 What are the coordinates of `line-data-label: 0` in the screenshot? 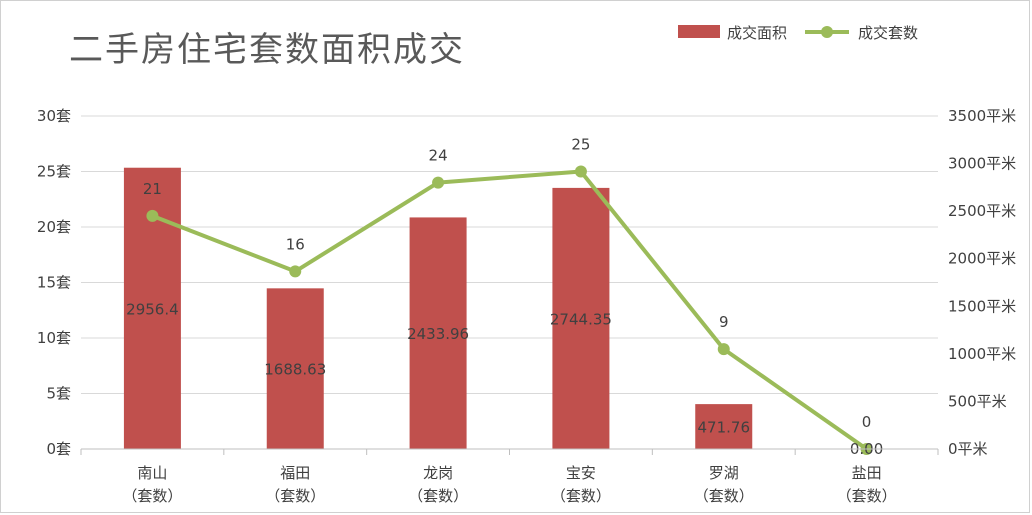 It's located at (867, 422).